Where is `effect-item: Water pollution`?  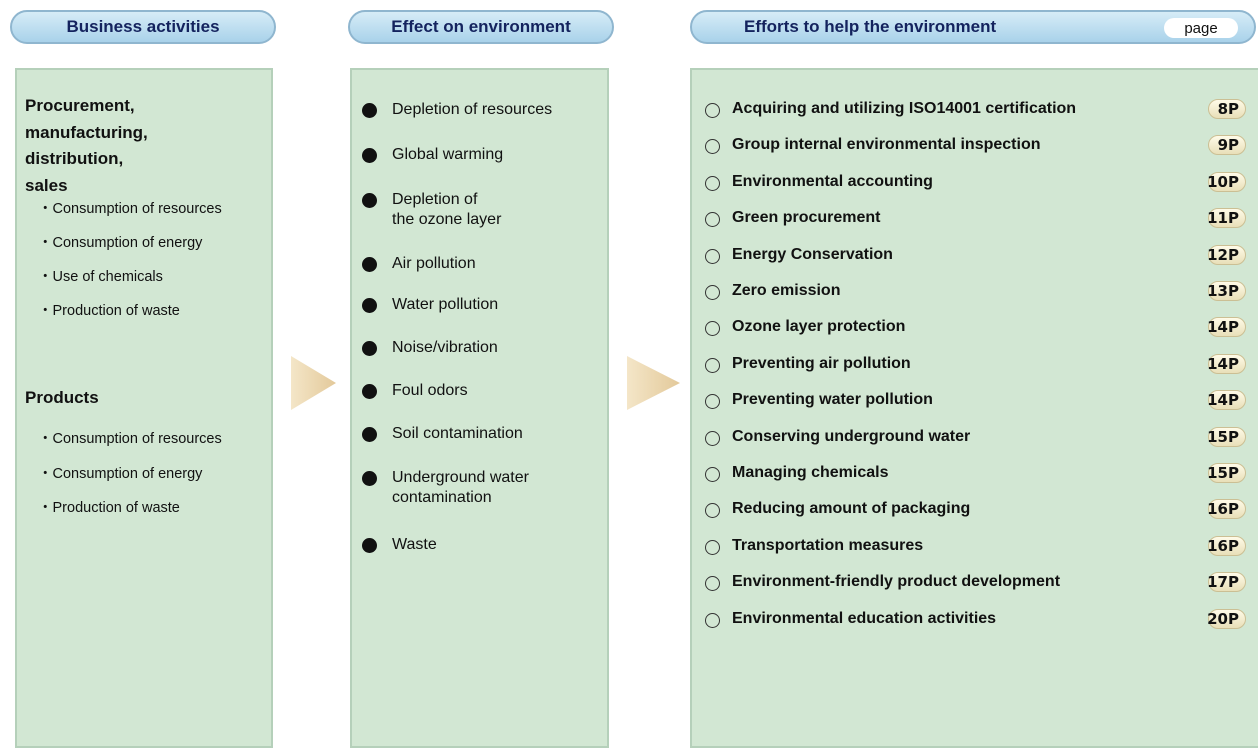
effect-item: Water pollution is located at coordinates (445, 304).